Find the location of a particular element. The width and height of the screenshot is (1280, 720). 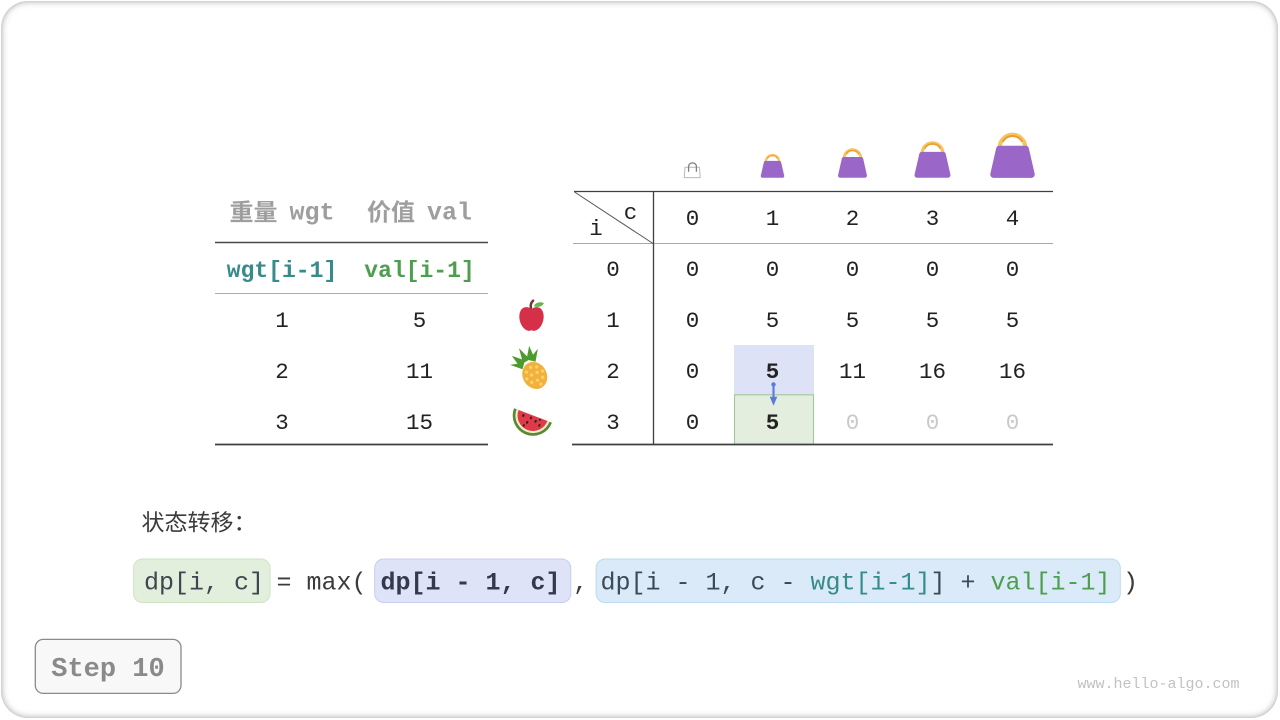

svg-text: dp[i, c] is located at coordinates (204, 583).